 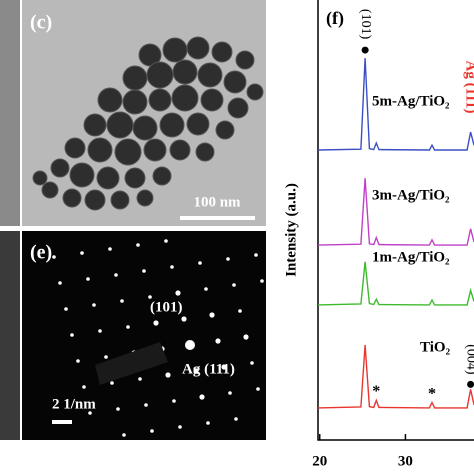 I want to click on beam-stopper, so click(x=131, y=363).